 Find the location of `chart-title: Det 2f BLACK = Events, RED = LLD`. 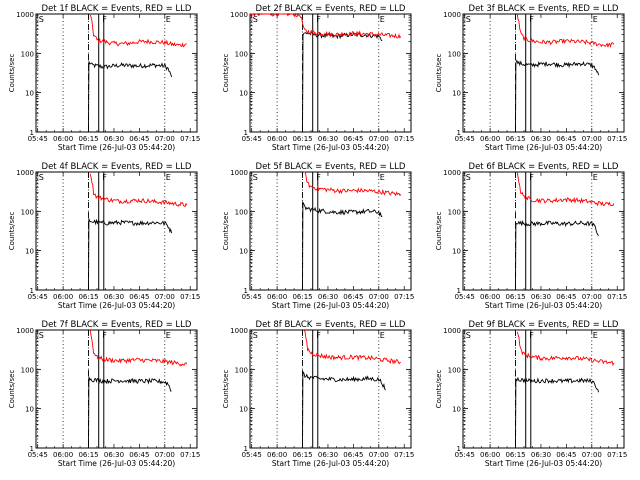

chart-title: Det 2f BLACK = Events, RED = LLD is located at coordinates (331, 9).